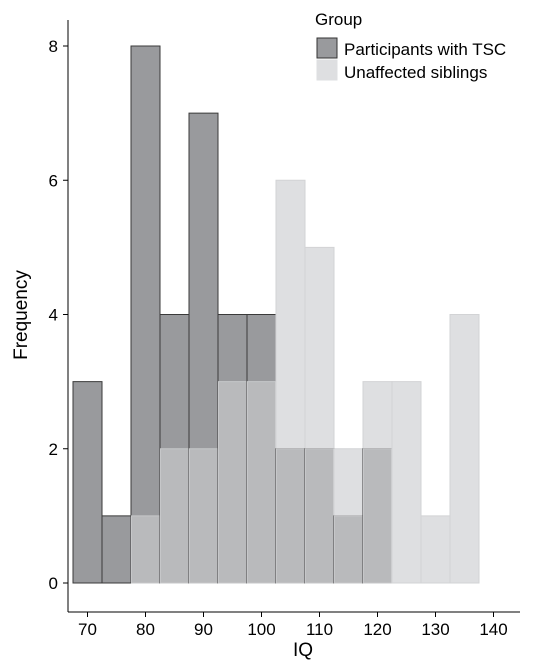  What do you see at coordinates (203, 629) in the screenshot?
I see `x-tick-label-90: 90` at bounding box center [203, 629].